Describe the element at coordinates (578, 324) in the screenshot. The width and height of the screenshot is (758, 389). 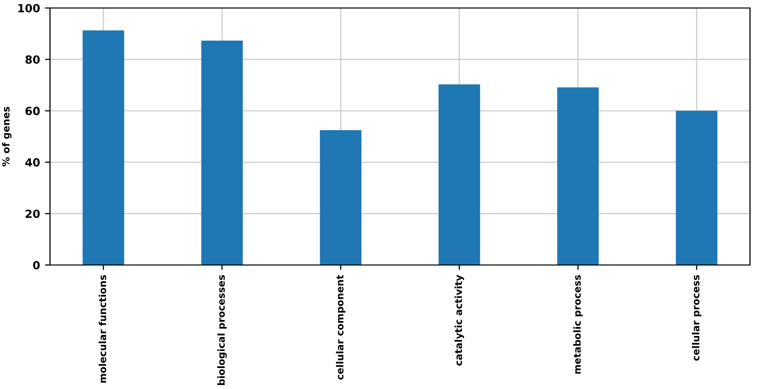
I see `x-tick-label: metabolic process` at that location.